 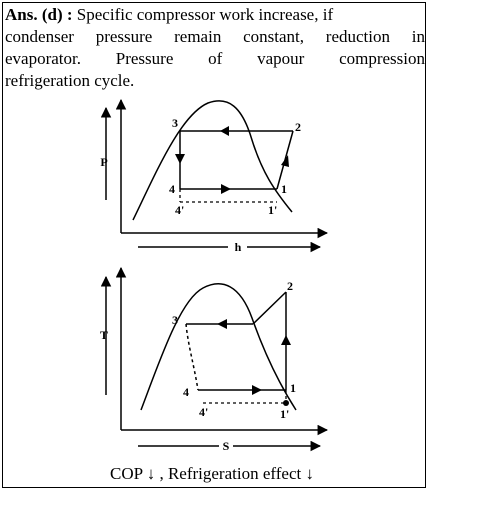 I want to click on ph-diagram: P h 3 2 4 1 4' 1', so click(x=214, y=176).